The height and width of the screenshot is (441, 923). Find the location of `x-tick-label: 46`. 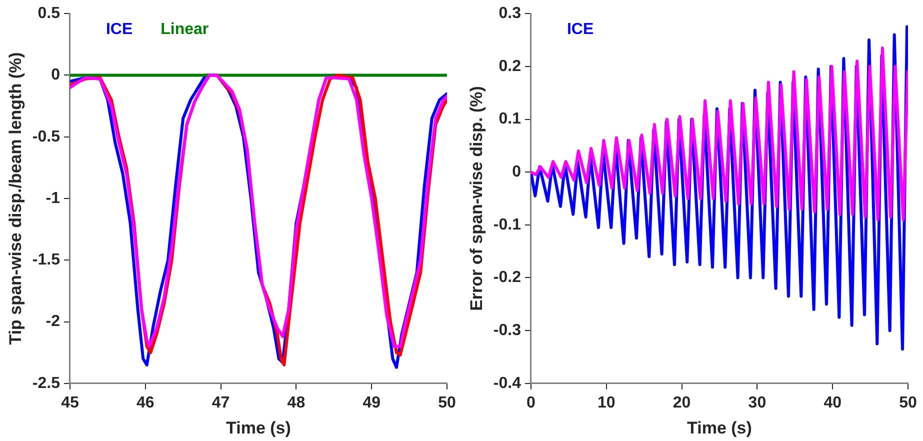

x-tick-label: 46 is located at coordinates (145, 403).